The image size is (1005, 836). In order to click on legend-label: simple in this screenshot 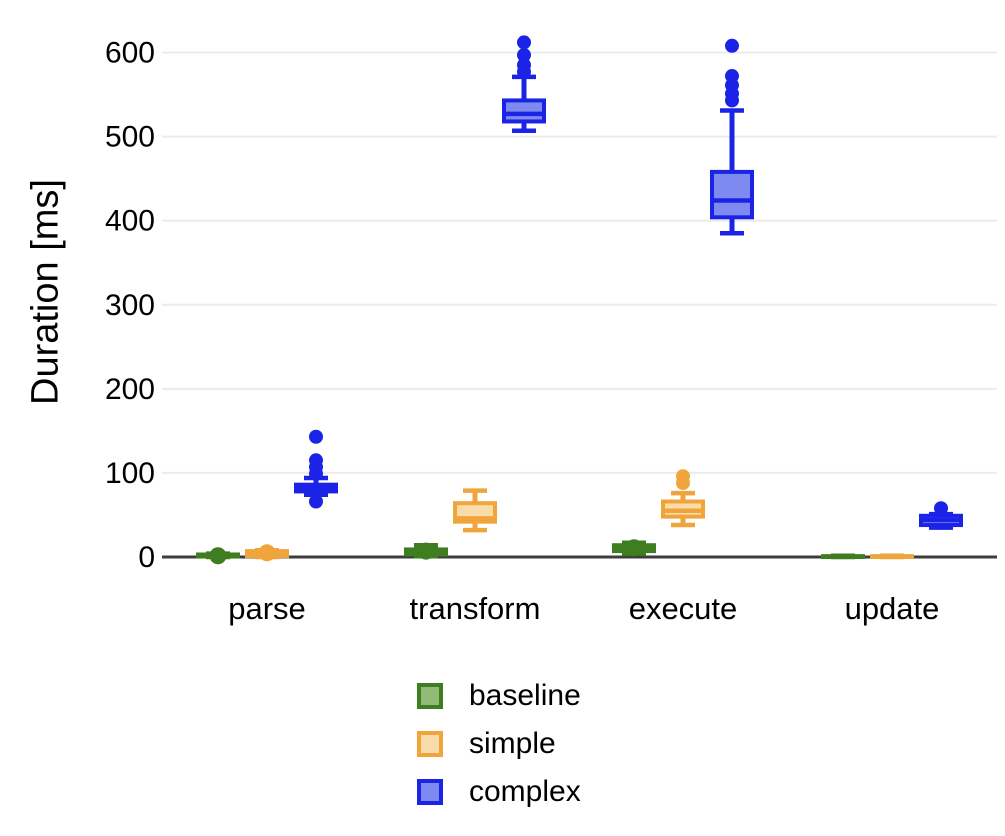, I will do `click(512, 743)`.